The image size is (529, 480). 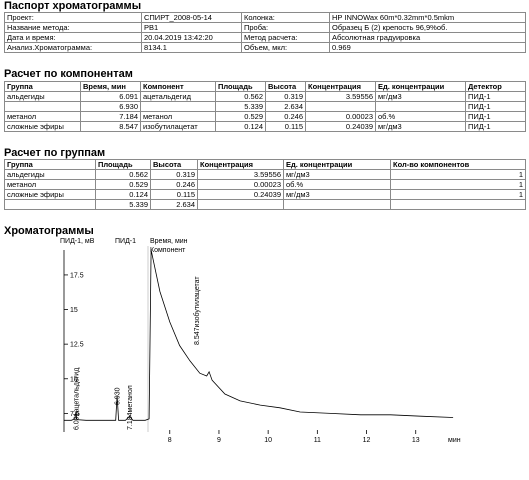 I want to click on peak-time: 7.184, so click(x=130, y=421).